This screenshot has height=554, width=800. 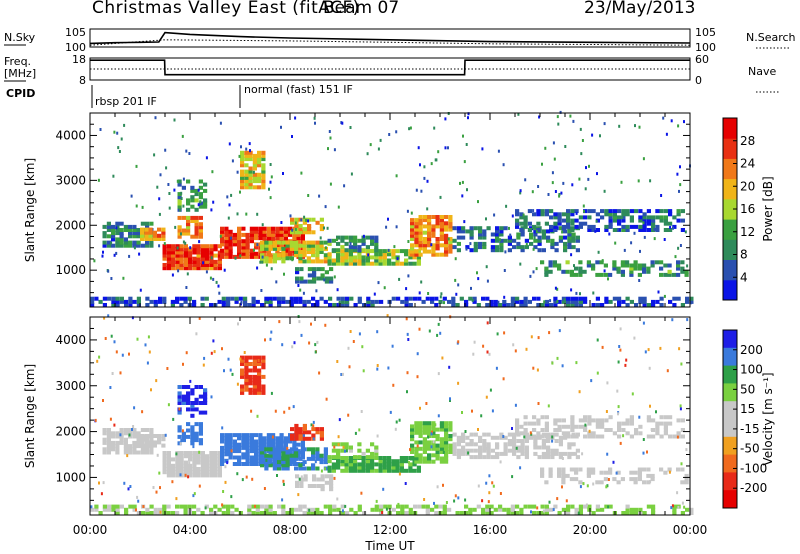 What do you see at coordinates (390, 67) in the screenshot?
I see `freq-series` at bounding box center [390, 67].